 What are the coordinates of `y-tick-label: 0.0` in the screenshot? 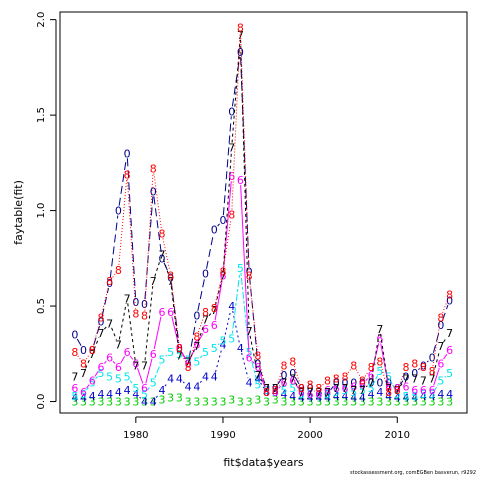 It's located at (41, 402).